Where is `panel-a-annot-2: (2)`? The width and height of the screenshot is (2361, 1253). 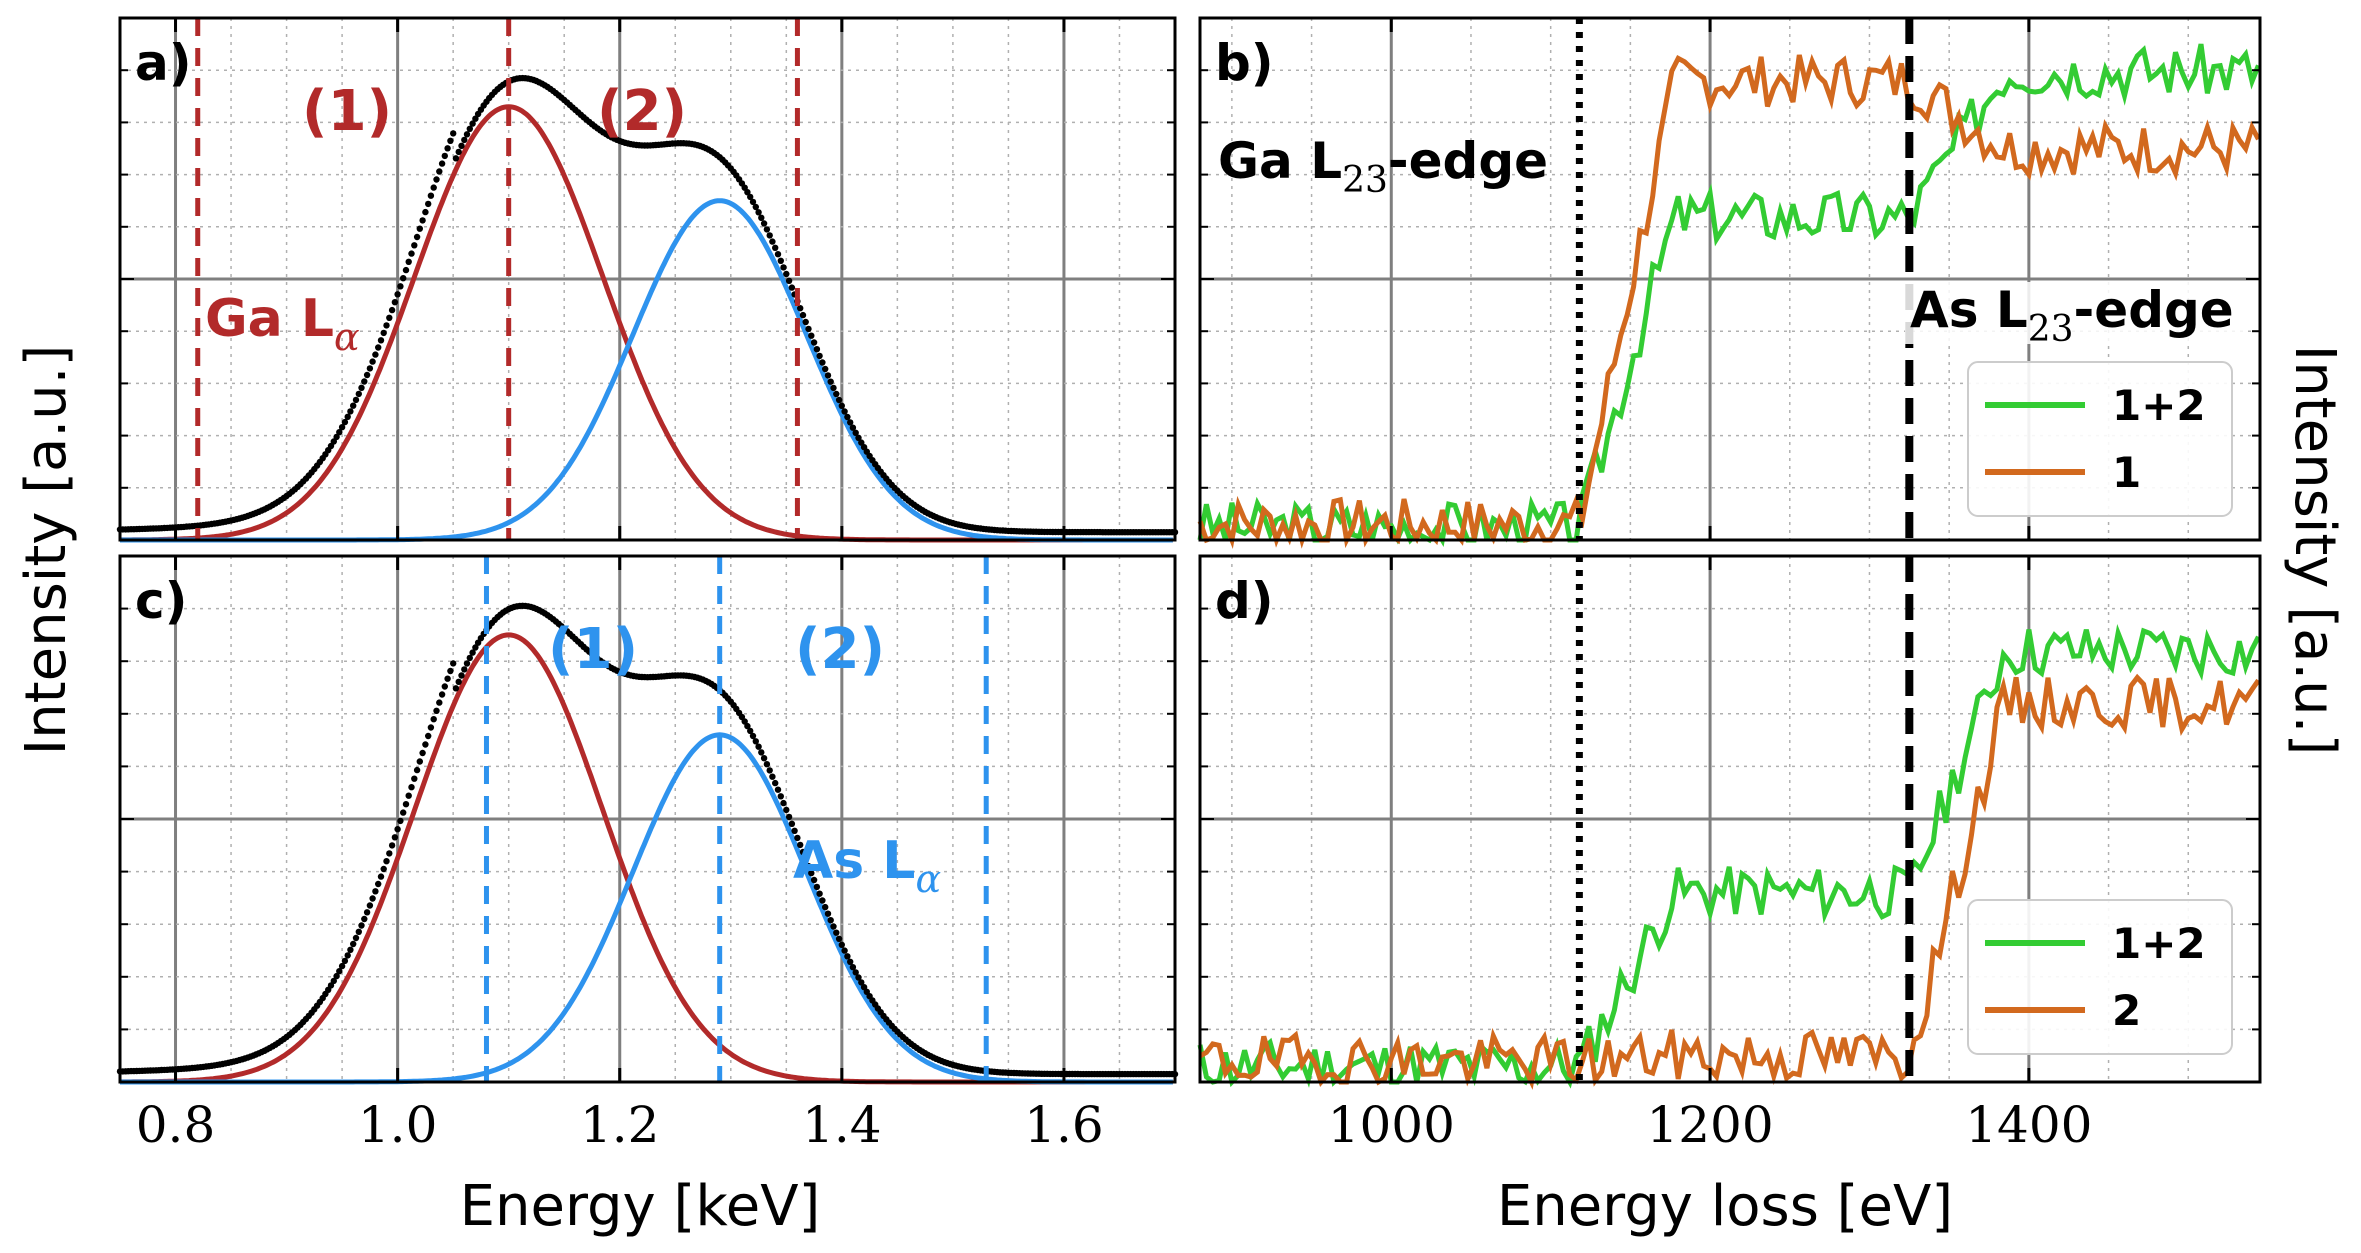
panel-a-annot-2: (2) is located at coordinates (642, 111).